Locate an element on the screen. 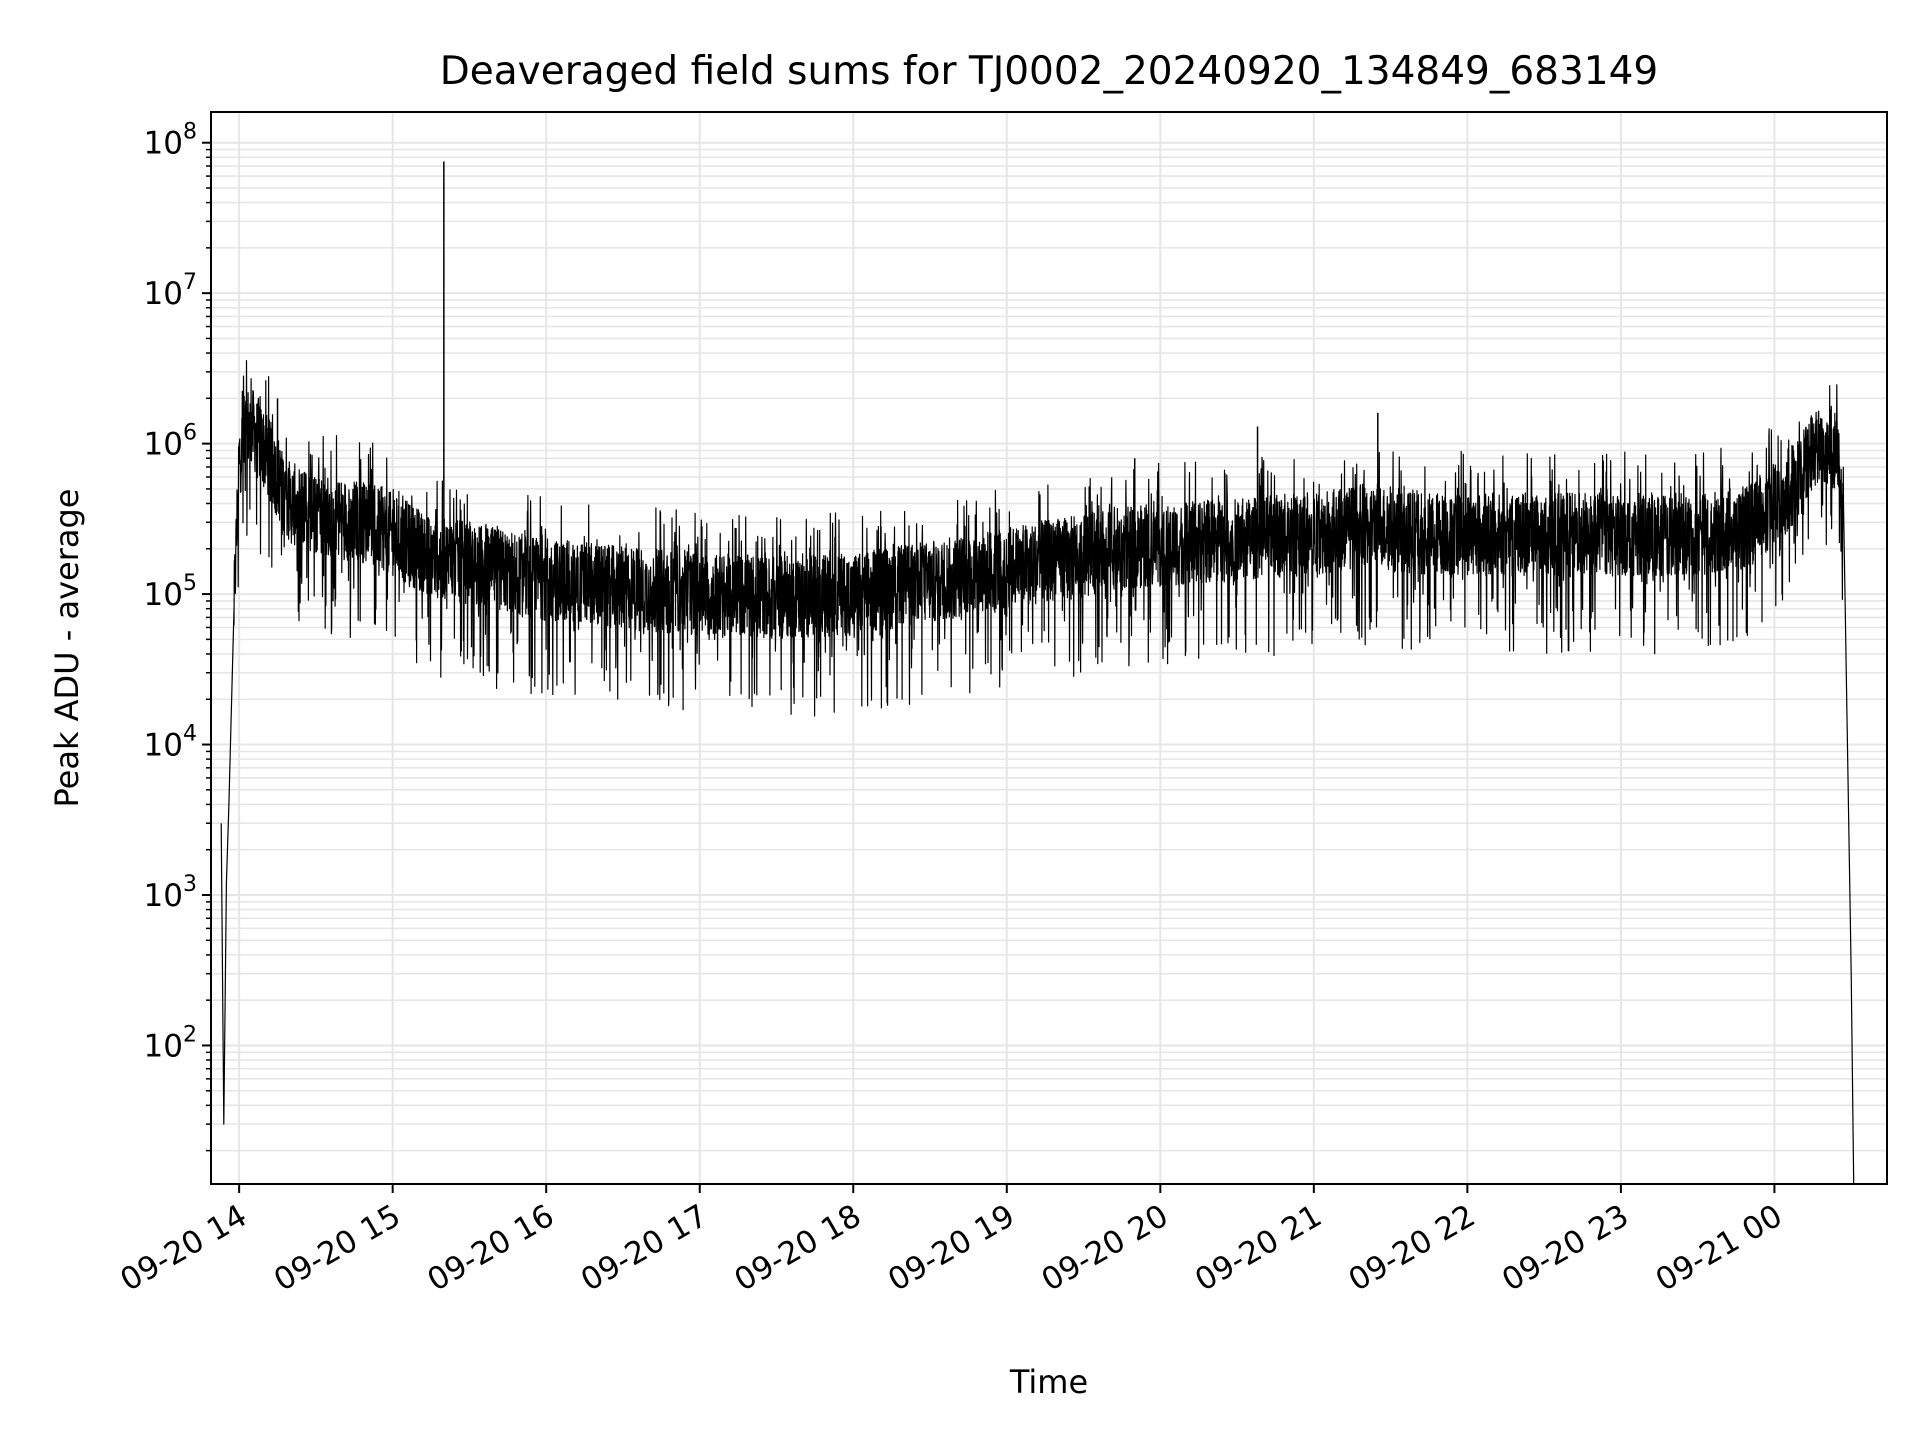  x-tick-label: 09-20 15 is located at coordinates (337, 1248).